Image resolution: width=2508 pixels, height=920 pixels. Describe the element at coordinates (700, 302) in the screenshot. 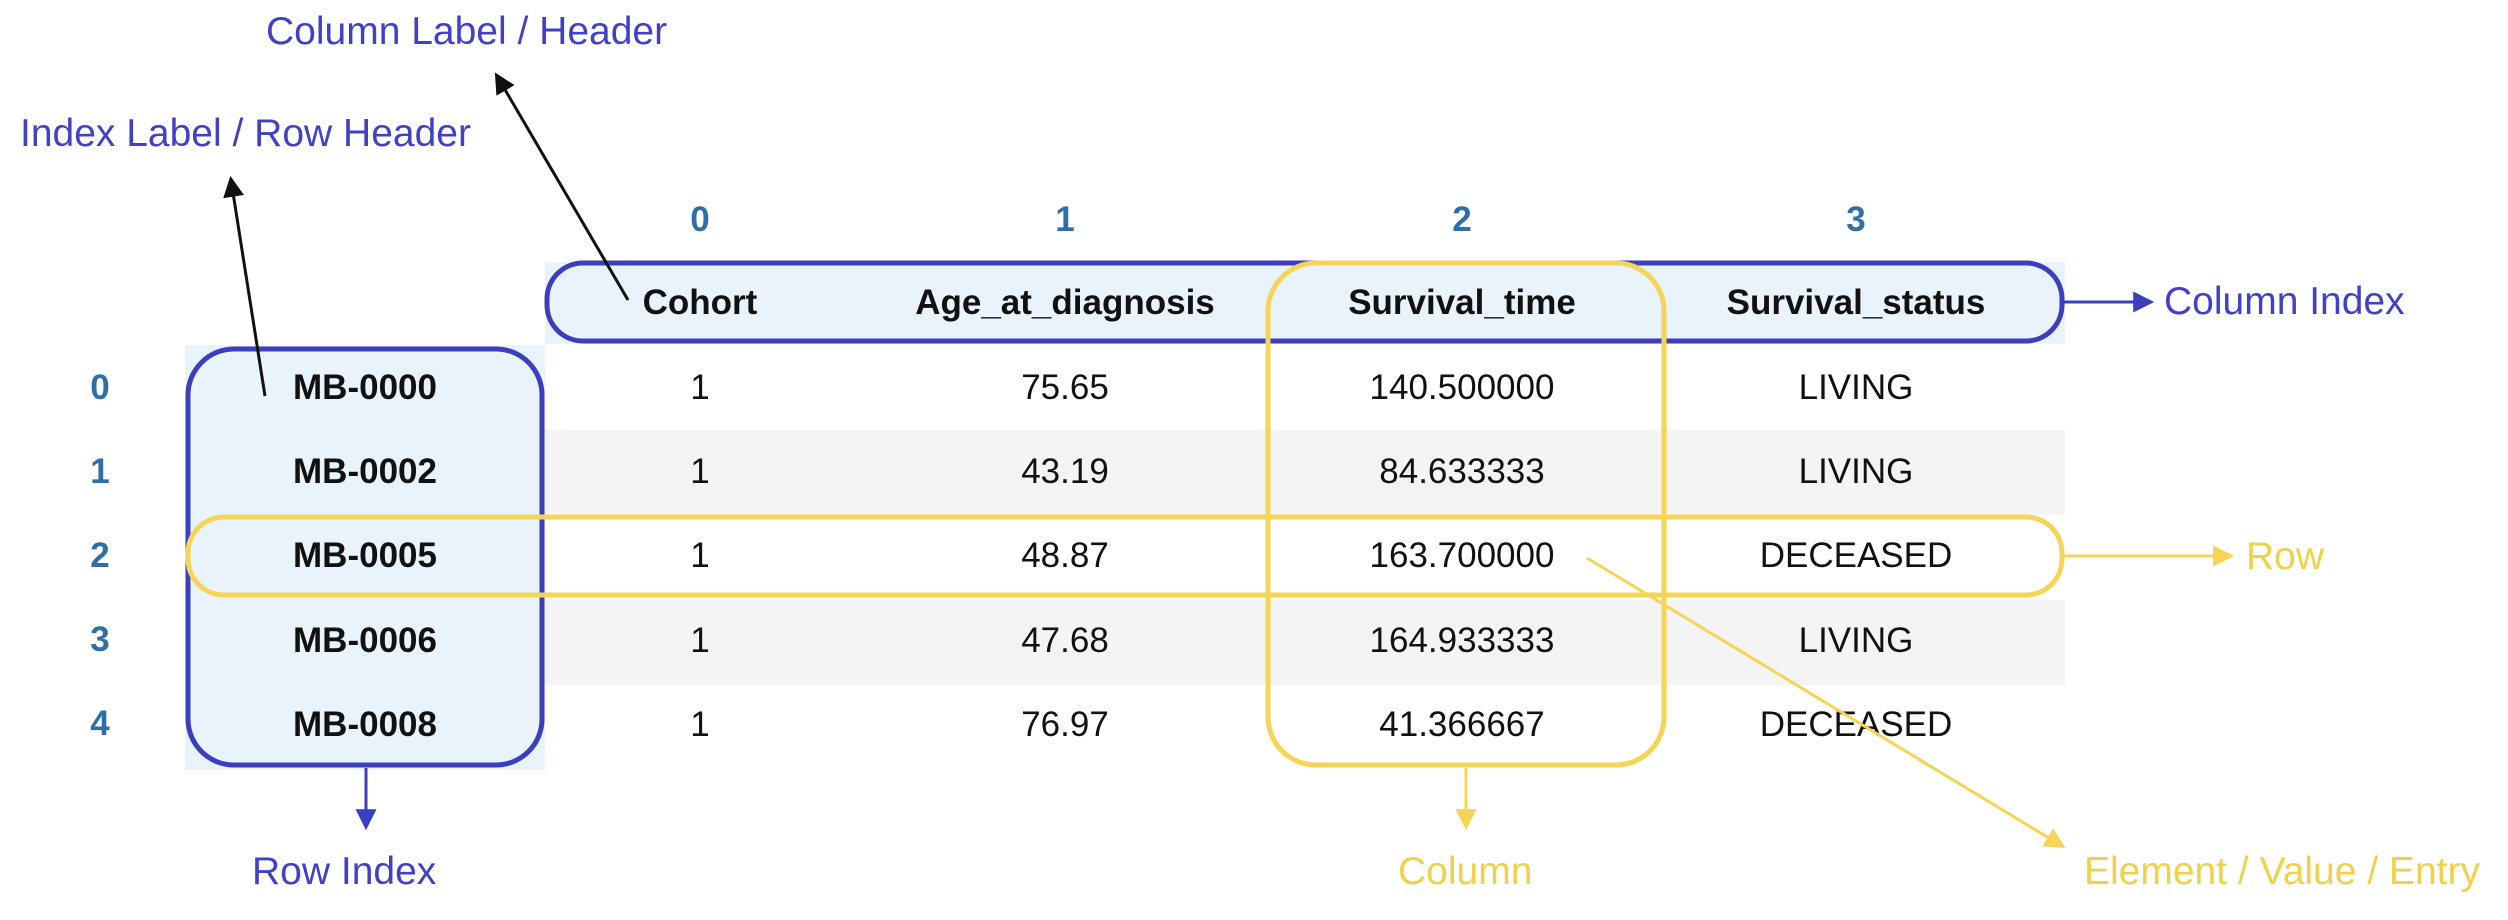

I see `column-header-cohort: Cohort` at that location.